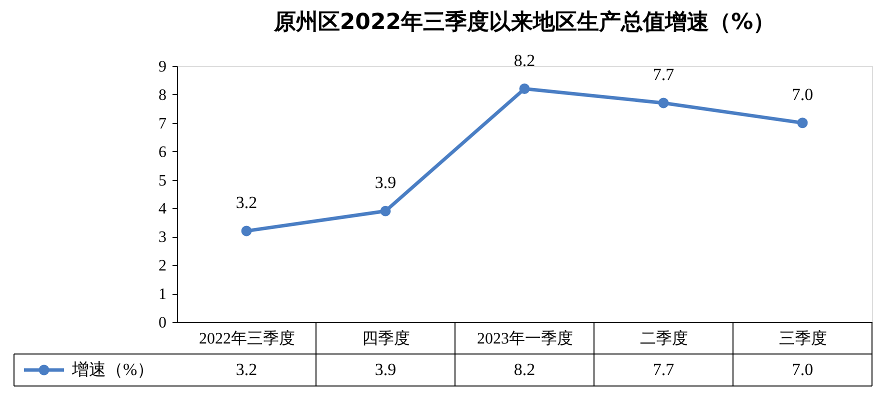 The height and width of the screenshot is (397, 880). I want to click on y-tick-label: 9, so click(162, 67).